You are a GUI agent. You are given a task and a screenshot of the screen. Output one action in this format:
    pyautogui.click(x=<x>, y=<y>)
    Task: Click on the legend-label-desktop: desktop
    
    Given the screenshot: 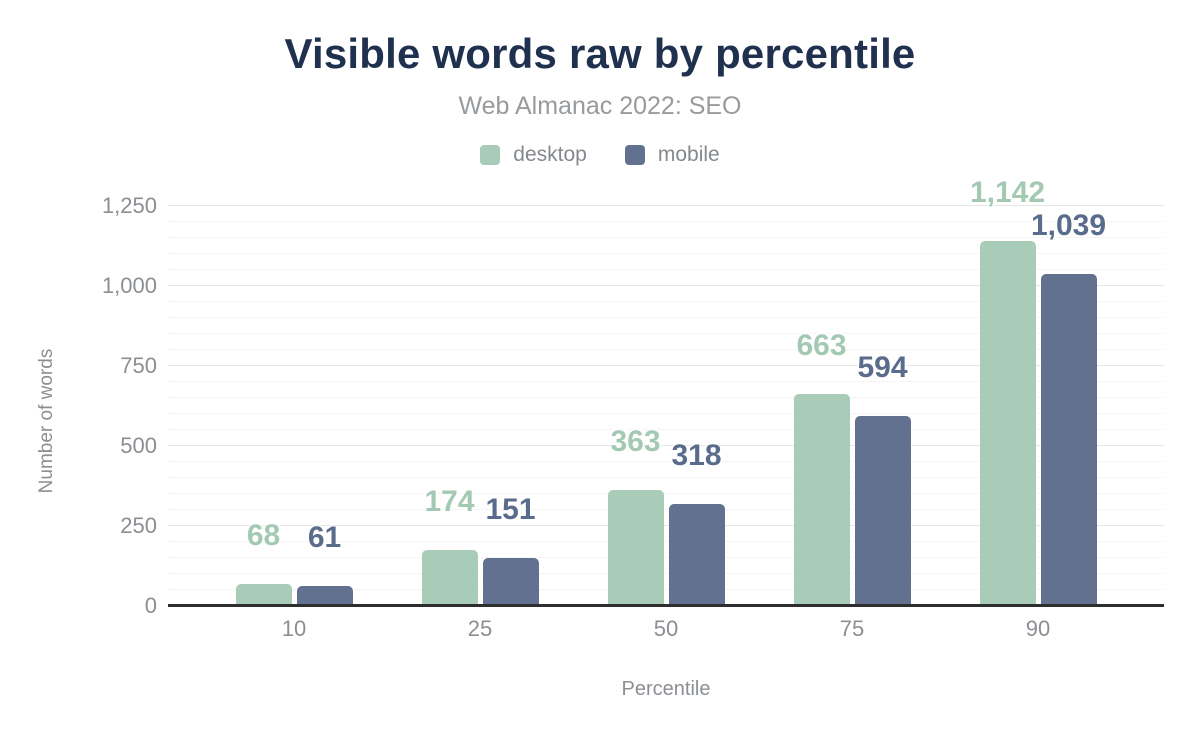 What is the action you would take?
    pyautogui.click(x=550, y=154)
    